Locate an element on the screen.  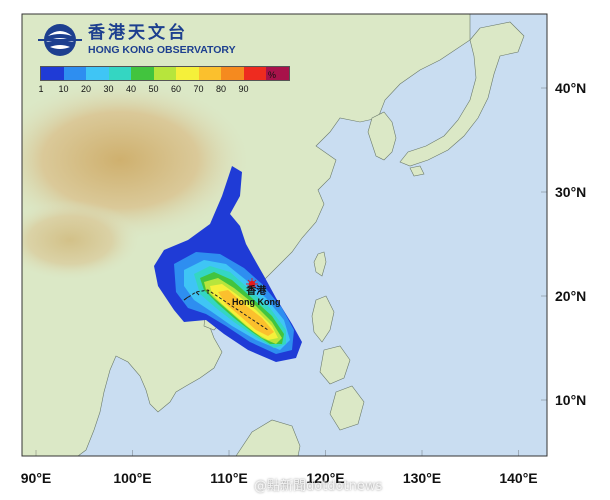
legend-tick-label: 40 is located at coordinates (131, 89).